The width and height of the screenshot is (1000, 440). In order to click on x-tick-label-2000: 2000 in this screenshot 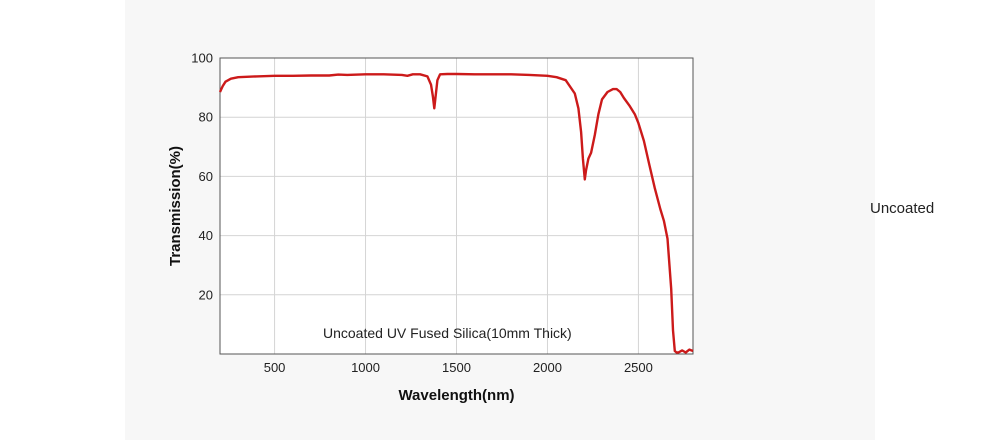, I will do `click(547, 367)`.